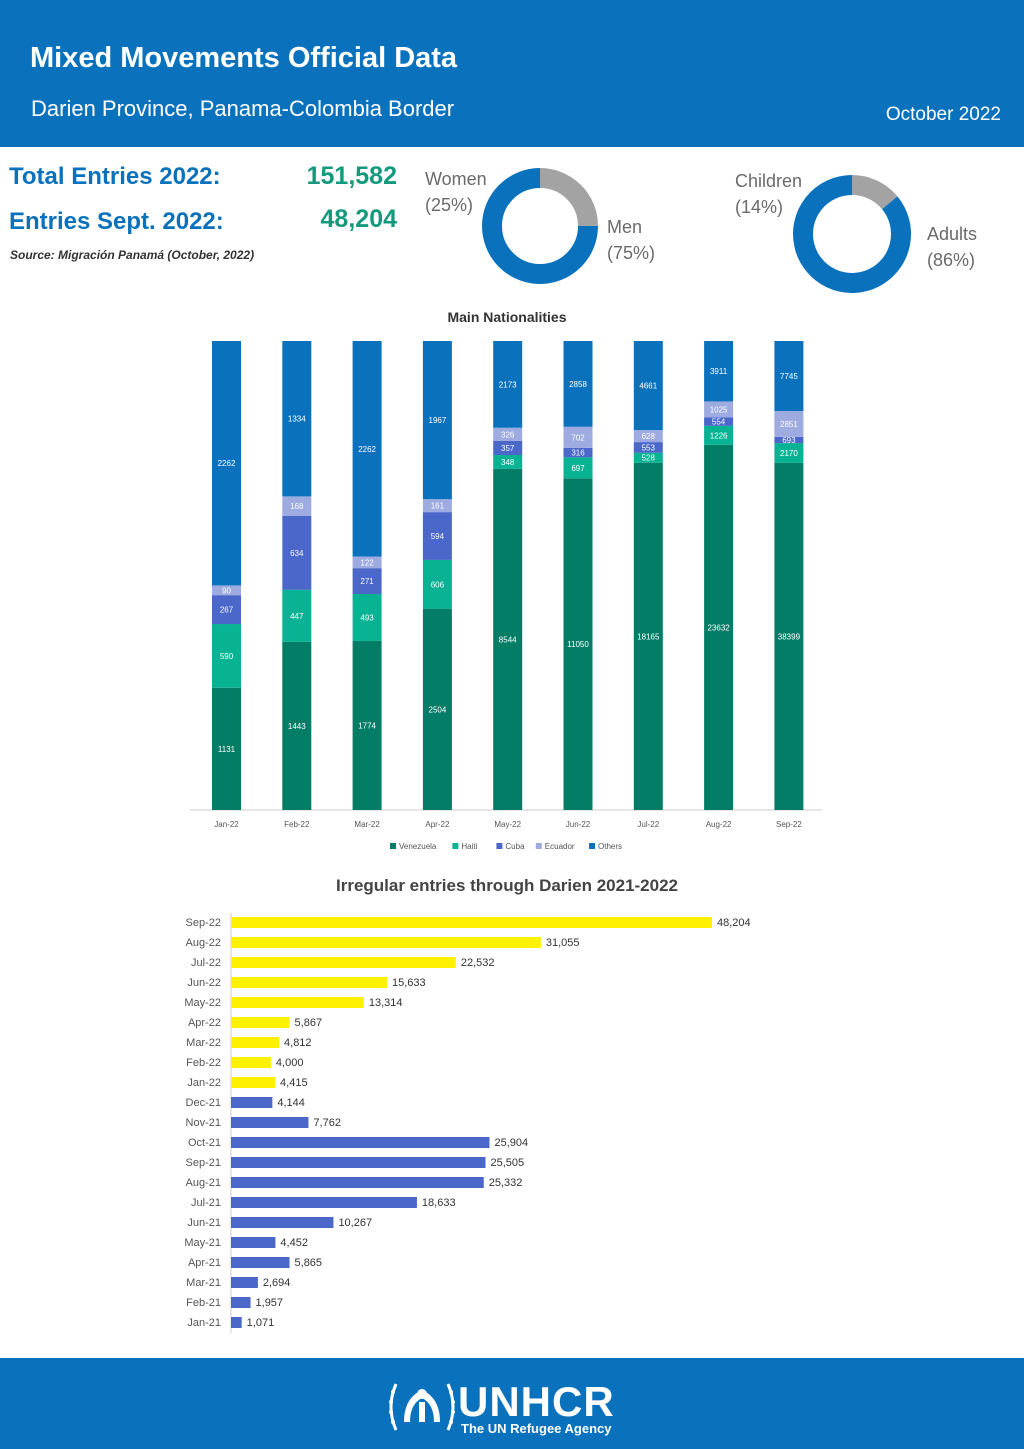 The height and width of the screenshot is (1449, 1024). Describe the element at coordinates (309, 1263) in the screenshot. I see `bar-value-label: 5,865` at that location.